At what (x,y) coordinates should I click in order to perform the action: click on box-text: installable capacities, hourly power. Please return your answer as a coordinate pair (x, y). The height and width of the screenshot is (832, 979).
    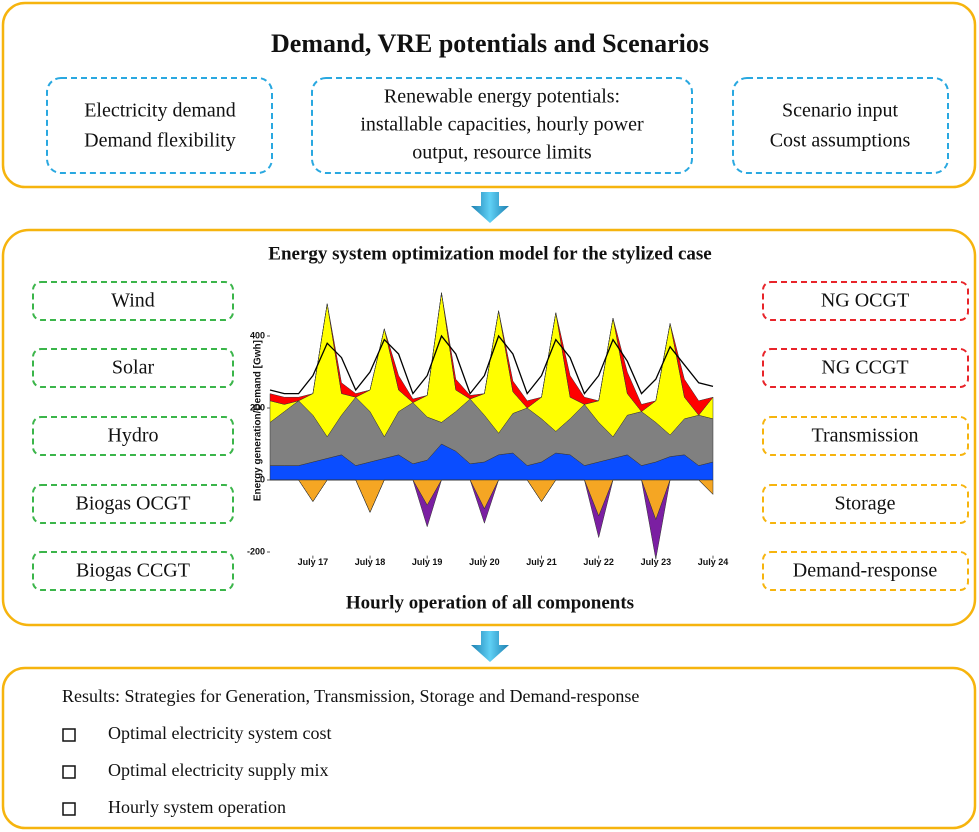
    Looking at the image, I should click on (502, 125).